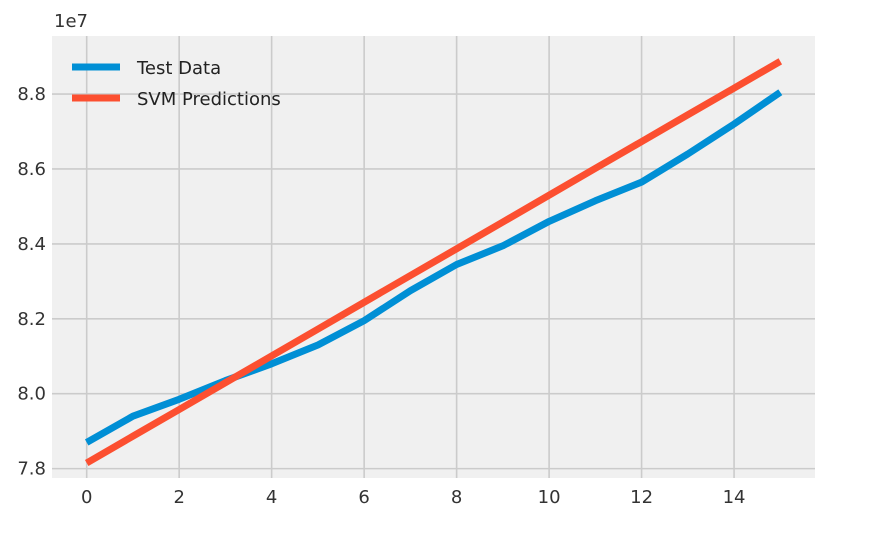  I want to click on y-tick-label: 8.2, so click(31, 319).